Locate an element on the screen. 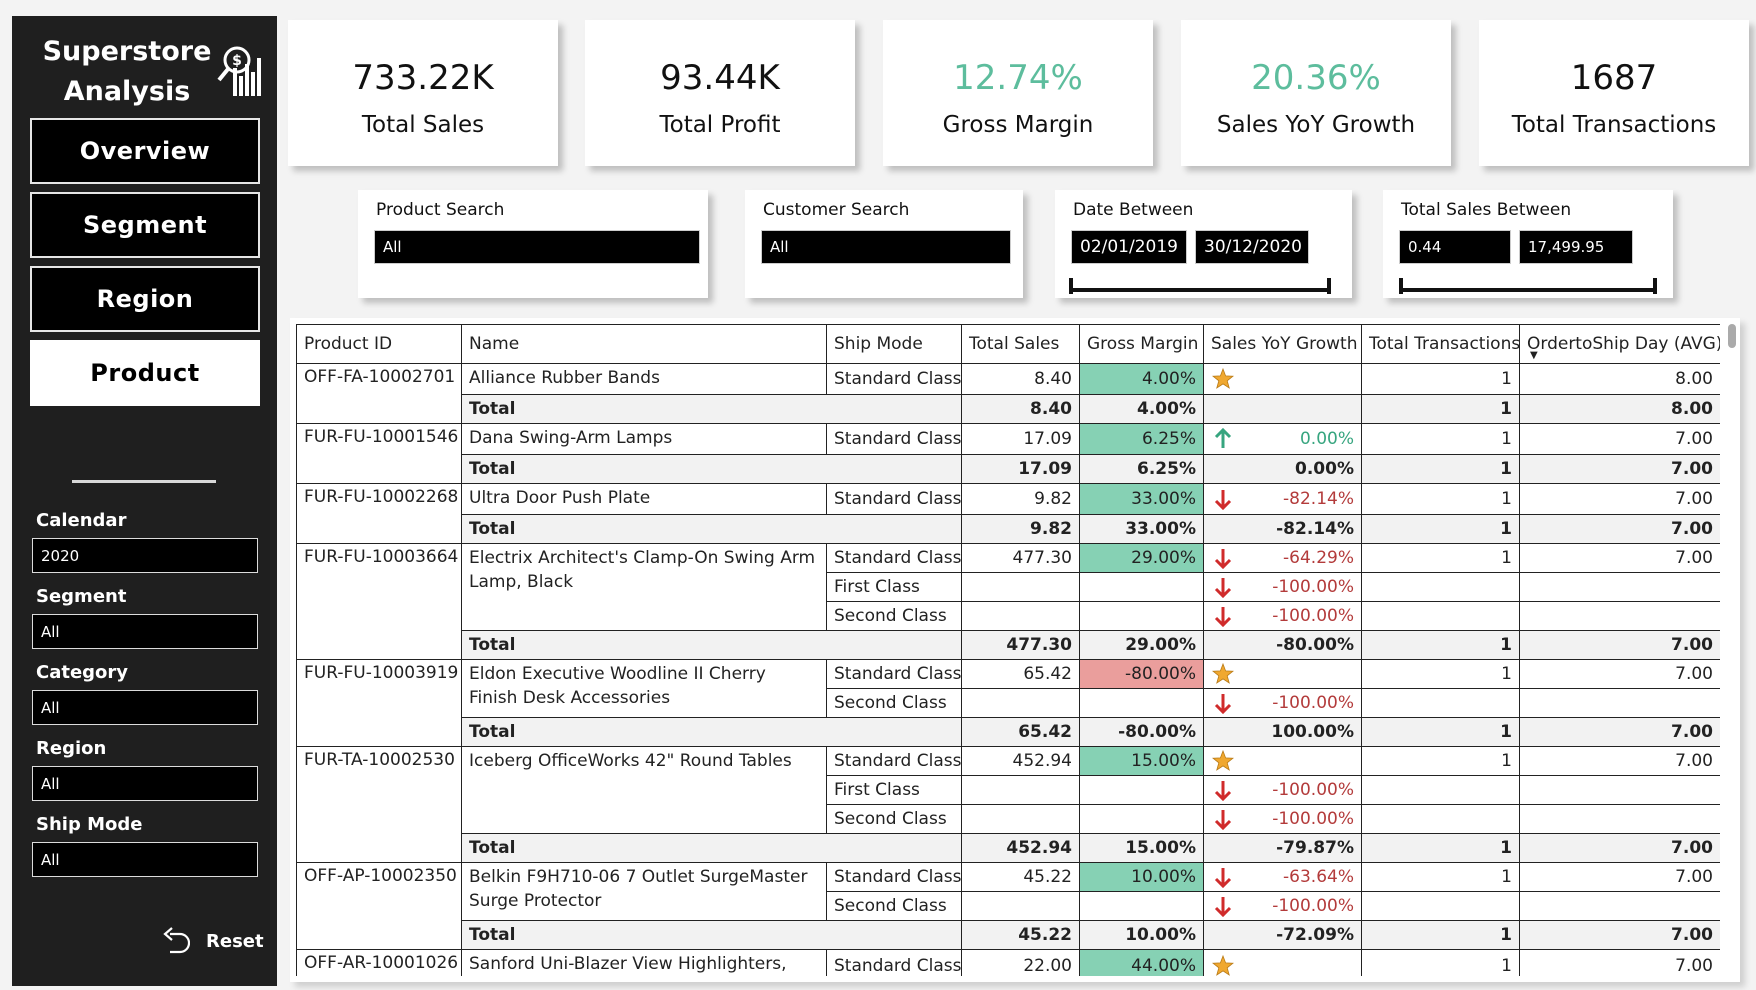  product-id-cell: OFF-FA-10002701 is located at coordinates (379, 393).